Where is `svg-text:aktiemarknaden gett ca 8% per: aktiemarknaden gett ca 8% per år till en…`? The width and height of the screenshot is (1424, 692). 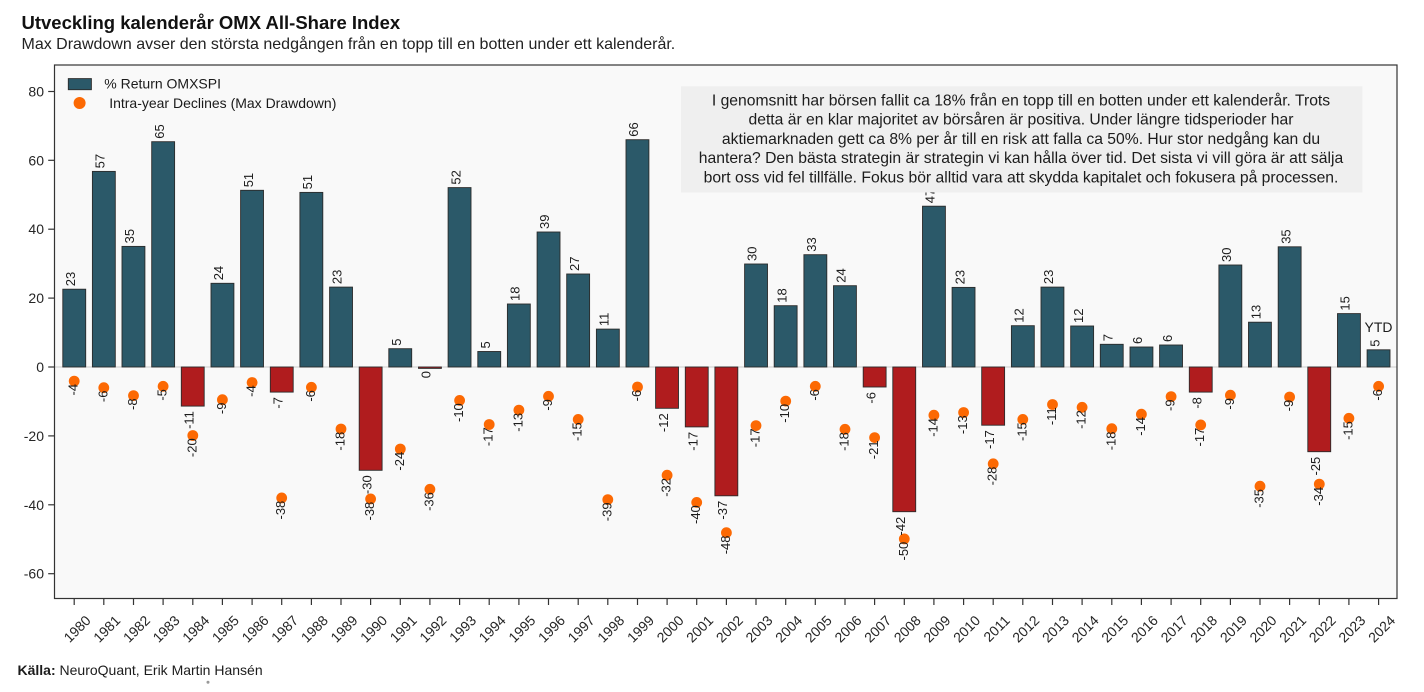
svg-text:aktiemarknaden gett ca 8% per: aktiemarknaden gett ca 8% per år till en… is located at coordinates (1021, 139).